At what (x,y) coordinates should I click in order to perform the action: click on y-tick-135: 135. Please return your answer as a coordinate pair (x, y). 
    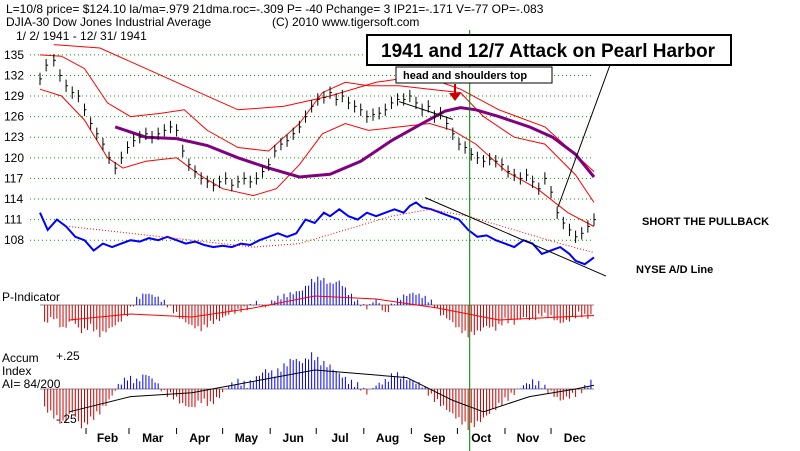
    Looking at the image, I should click on (14, 55).